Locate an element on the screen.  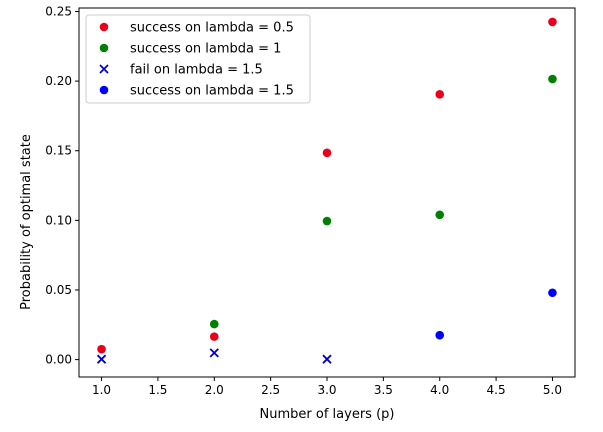
legend-label: fail on lambda = 1.5 is located at coordinates (196, 70).